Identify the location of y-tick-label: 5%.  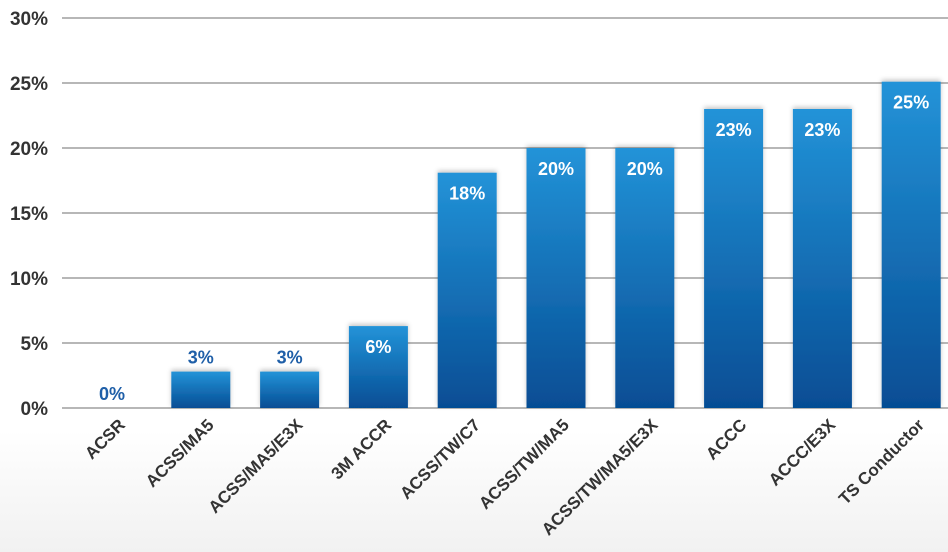
(35, 344).